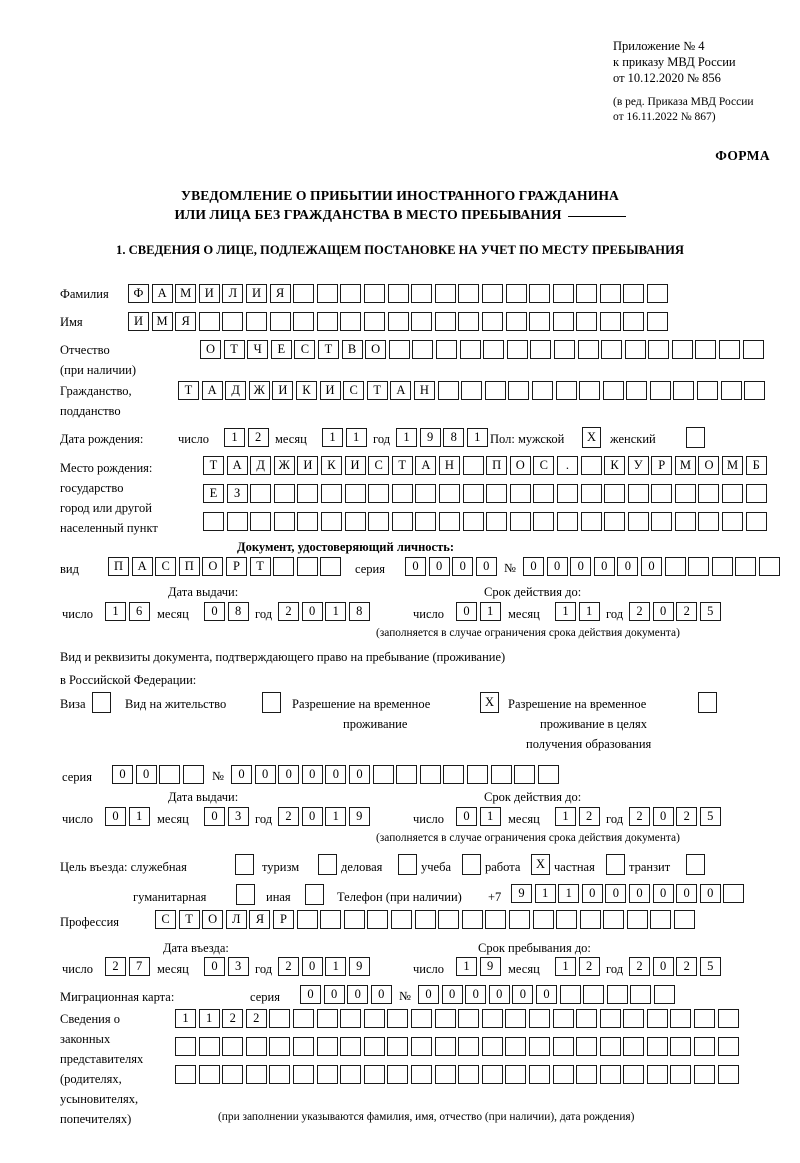 The width and height of the screenshot is (800, 1163). What do you see at coordinates (258, 349) in the screenshot?
I see `char-cell: Ч` at bounding box center [258, 349].